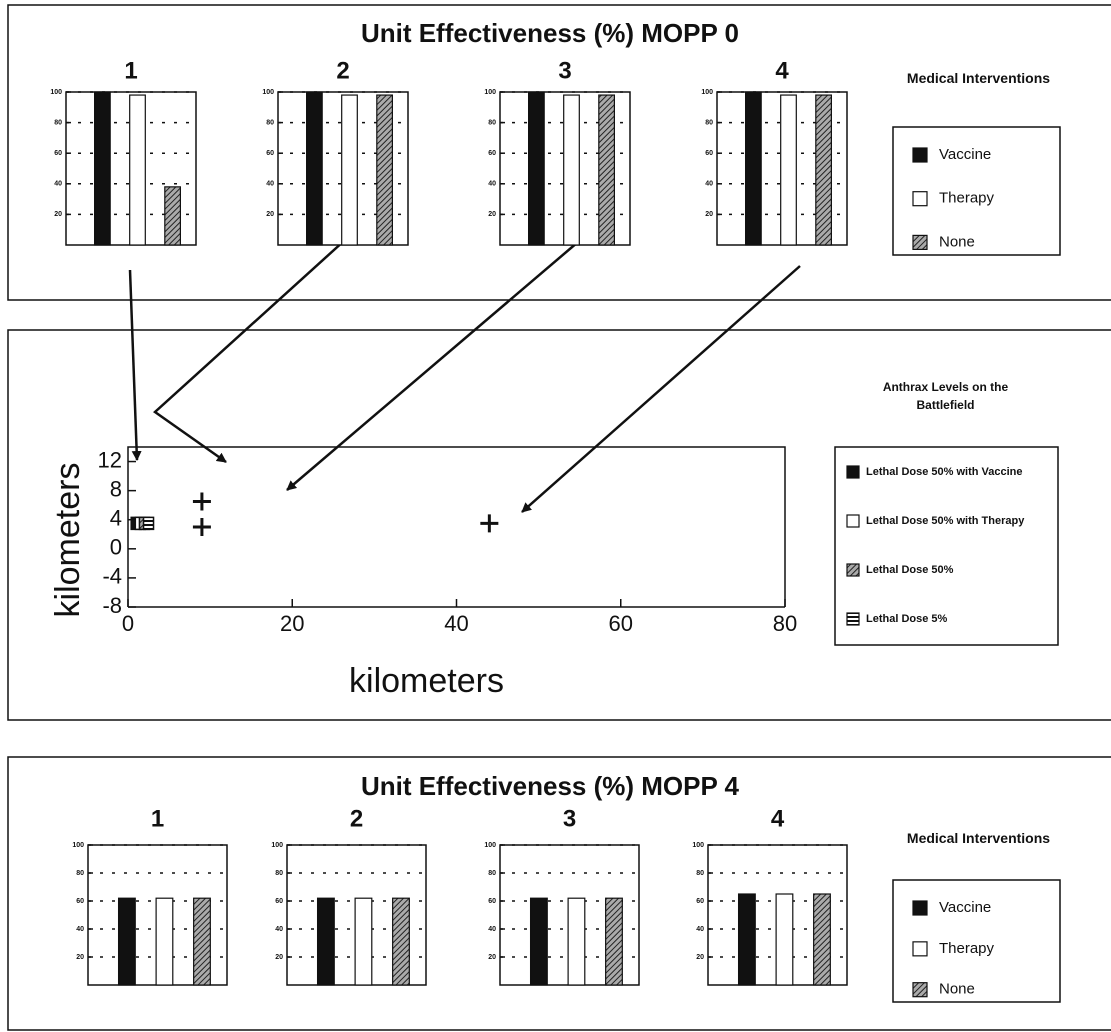  Describe the element at coordinates (978, 78) in the screenshot. I see `legend-title: Medical Interventions` at that location.